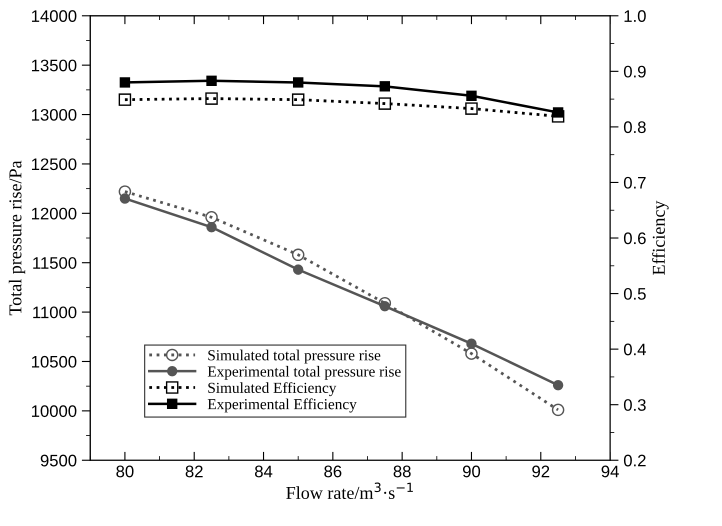 Image resolution: width=722 pixels, height=526 pixels. I want to click on x-tick-label: 92, so click(541, 472).